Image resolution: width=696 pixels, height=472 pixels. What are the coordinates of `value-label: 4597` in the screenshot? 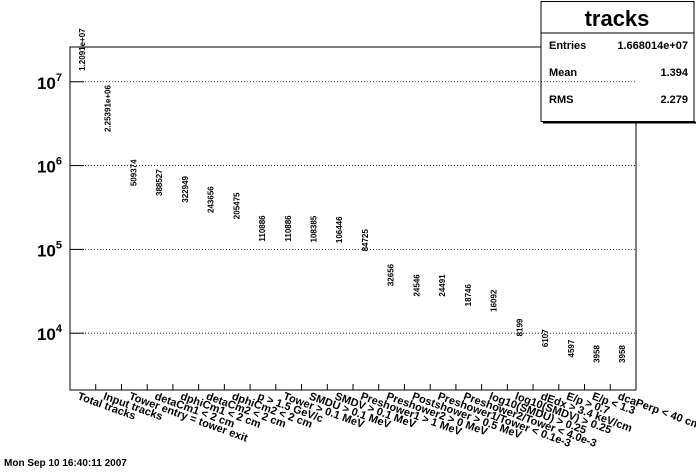 It's located at (571, 348).